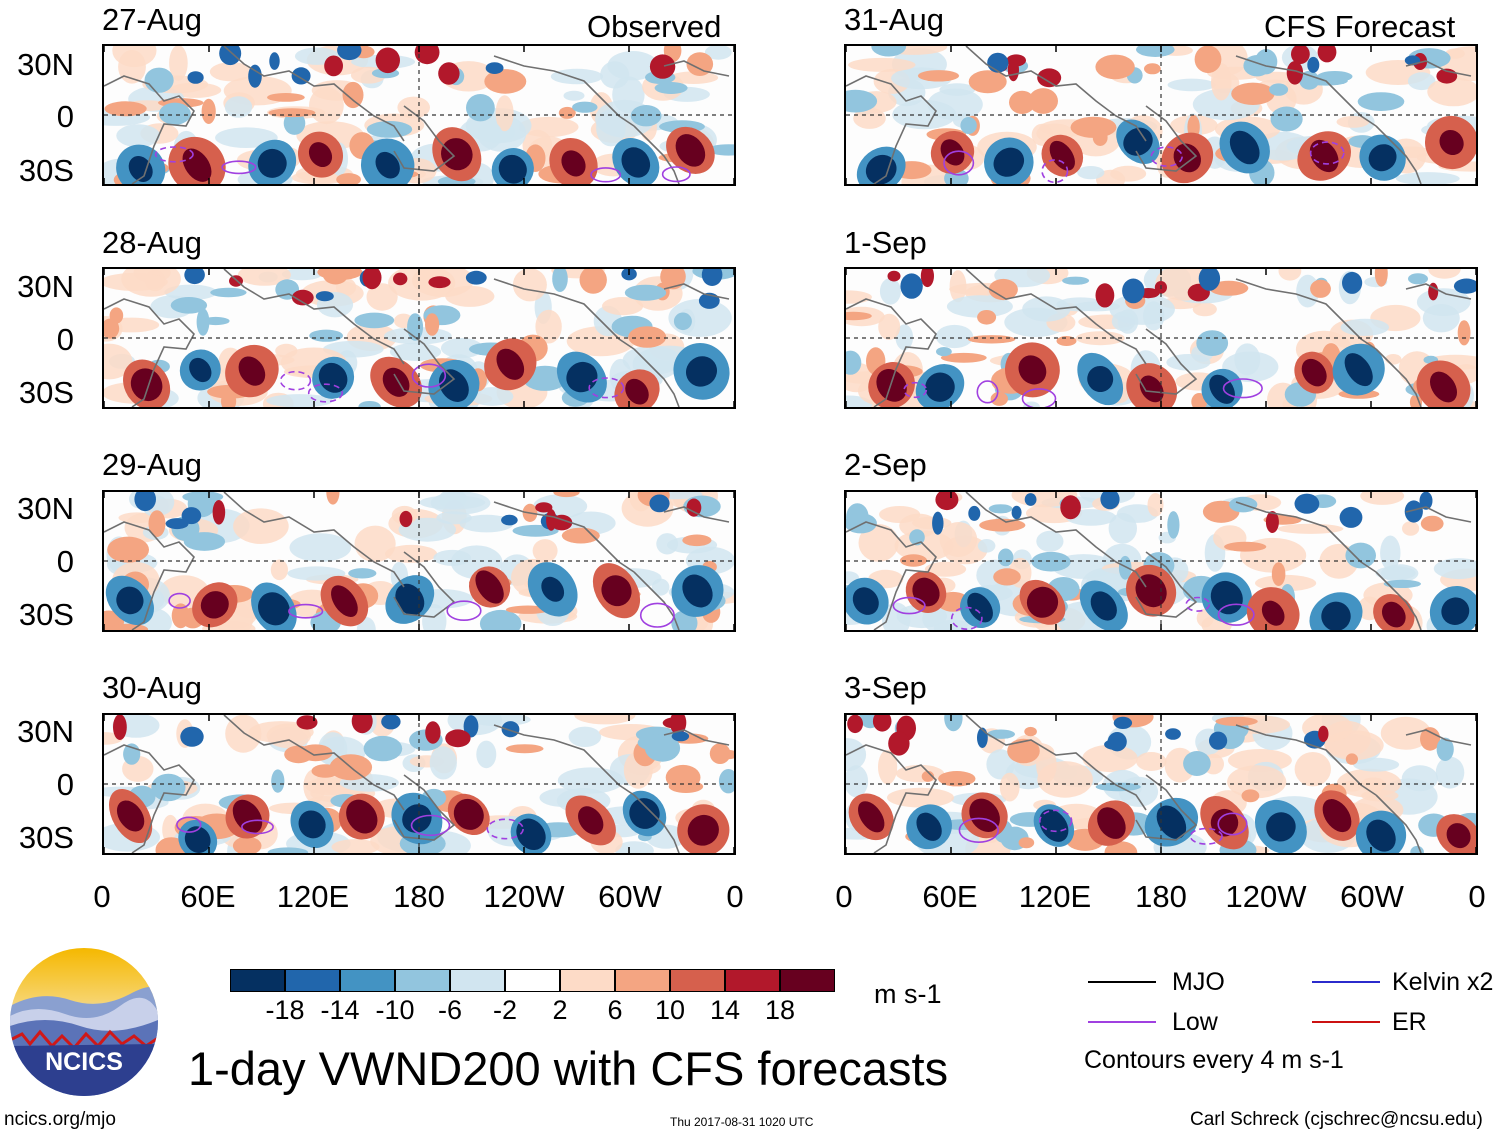 This screenshot has width=1510, height=1137. I want to click on legend-label-mjo: MJO, so click(1198, 982).